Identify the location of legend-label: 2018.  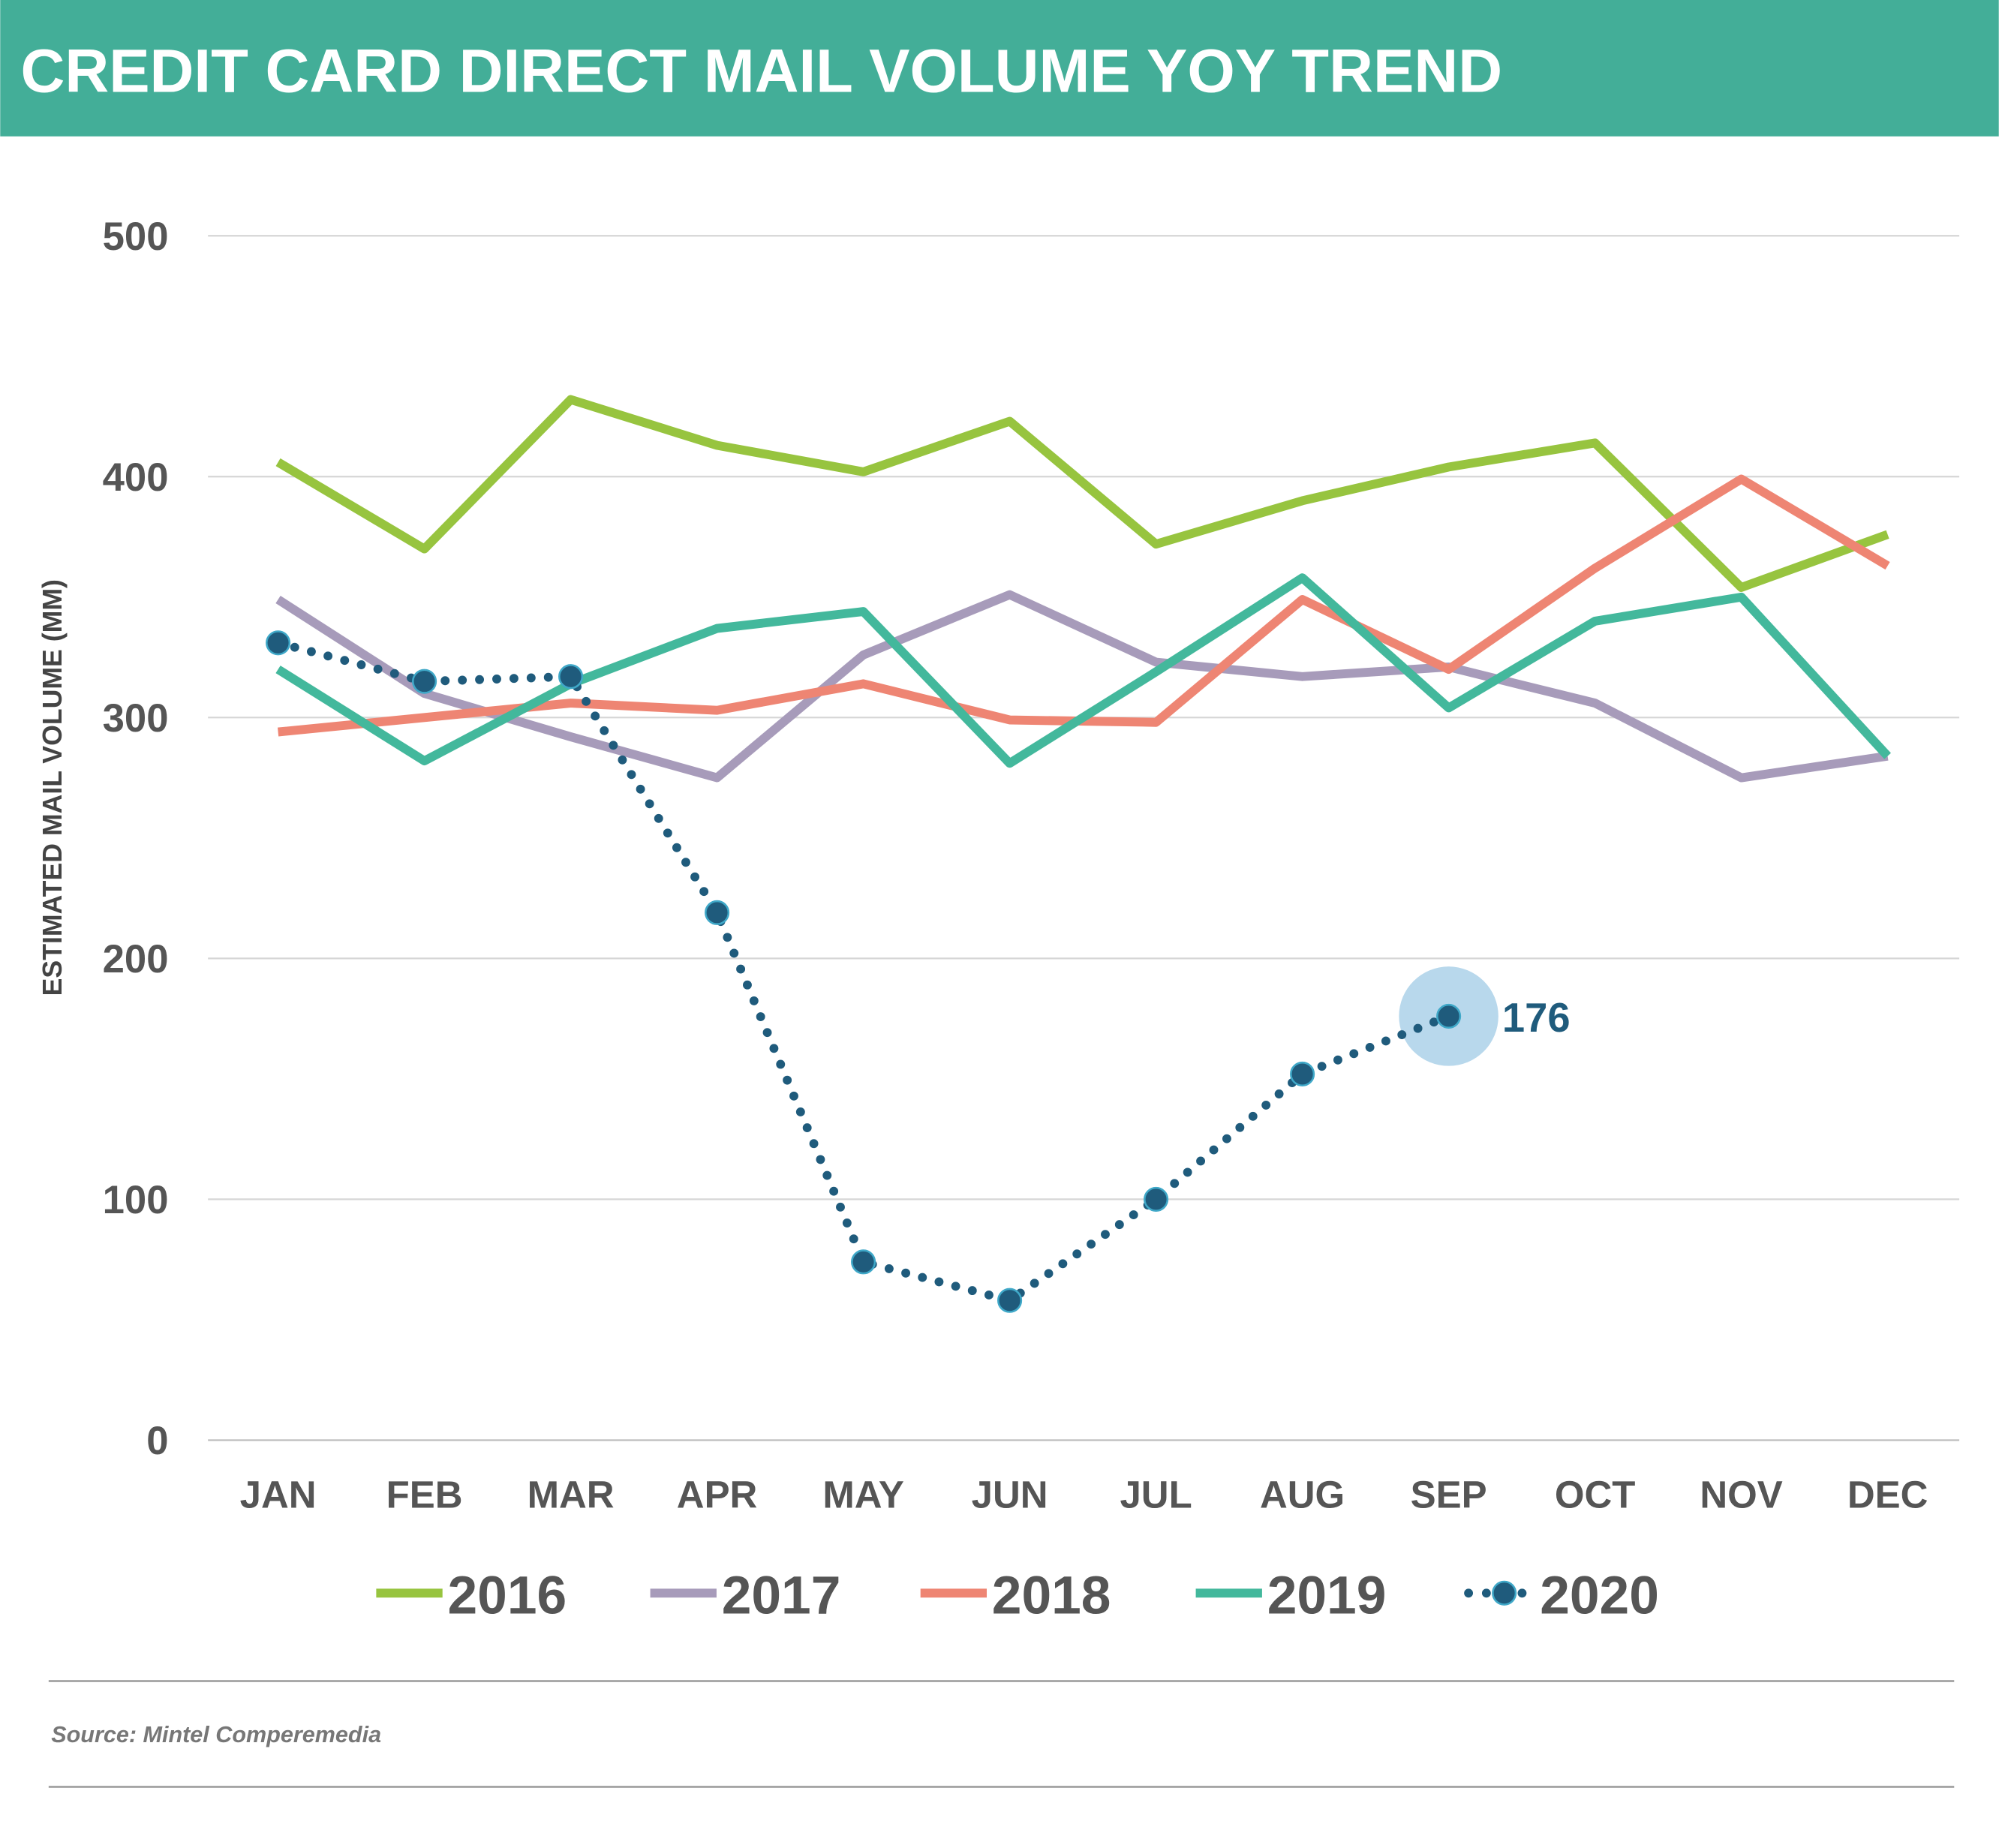
(1051, 1595).